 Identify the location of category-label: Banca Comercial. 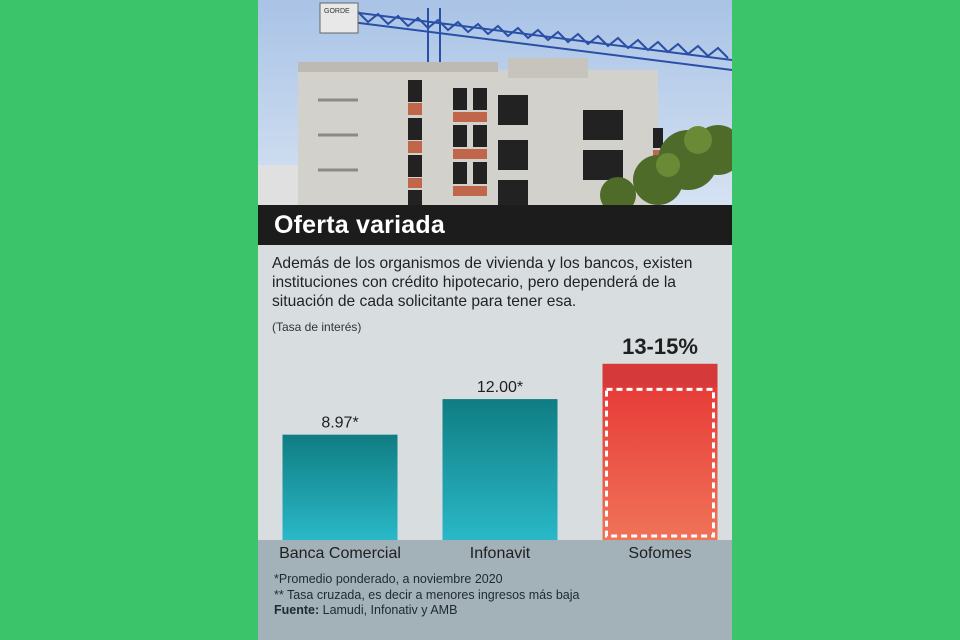
(340, 553).